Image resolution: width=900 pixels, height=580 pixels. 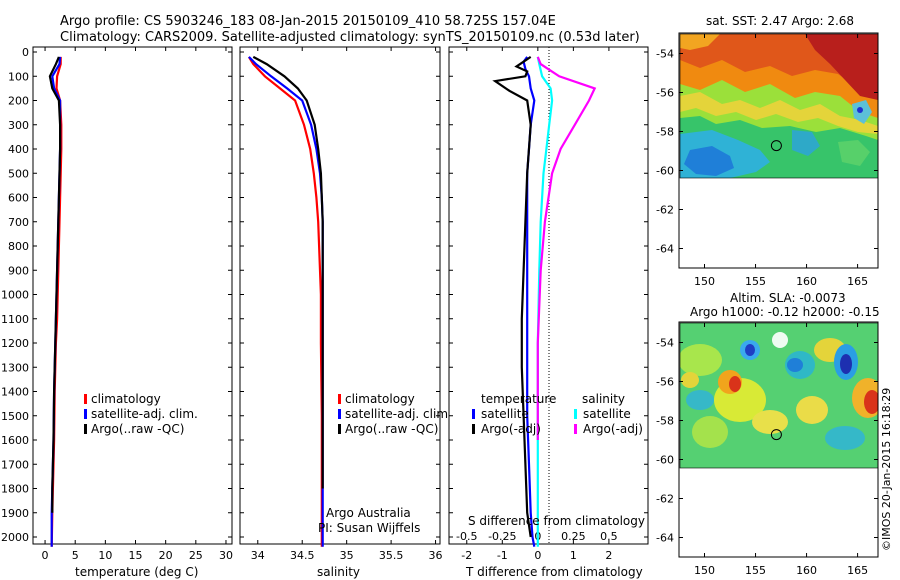 I want to click on legend-label-s-satellite: satellite, so click(x=607, y=414).